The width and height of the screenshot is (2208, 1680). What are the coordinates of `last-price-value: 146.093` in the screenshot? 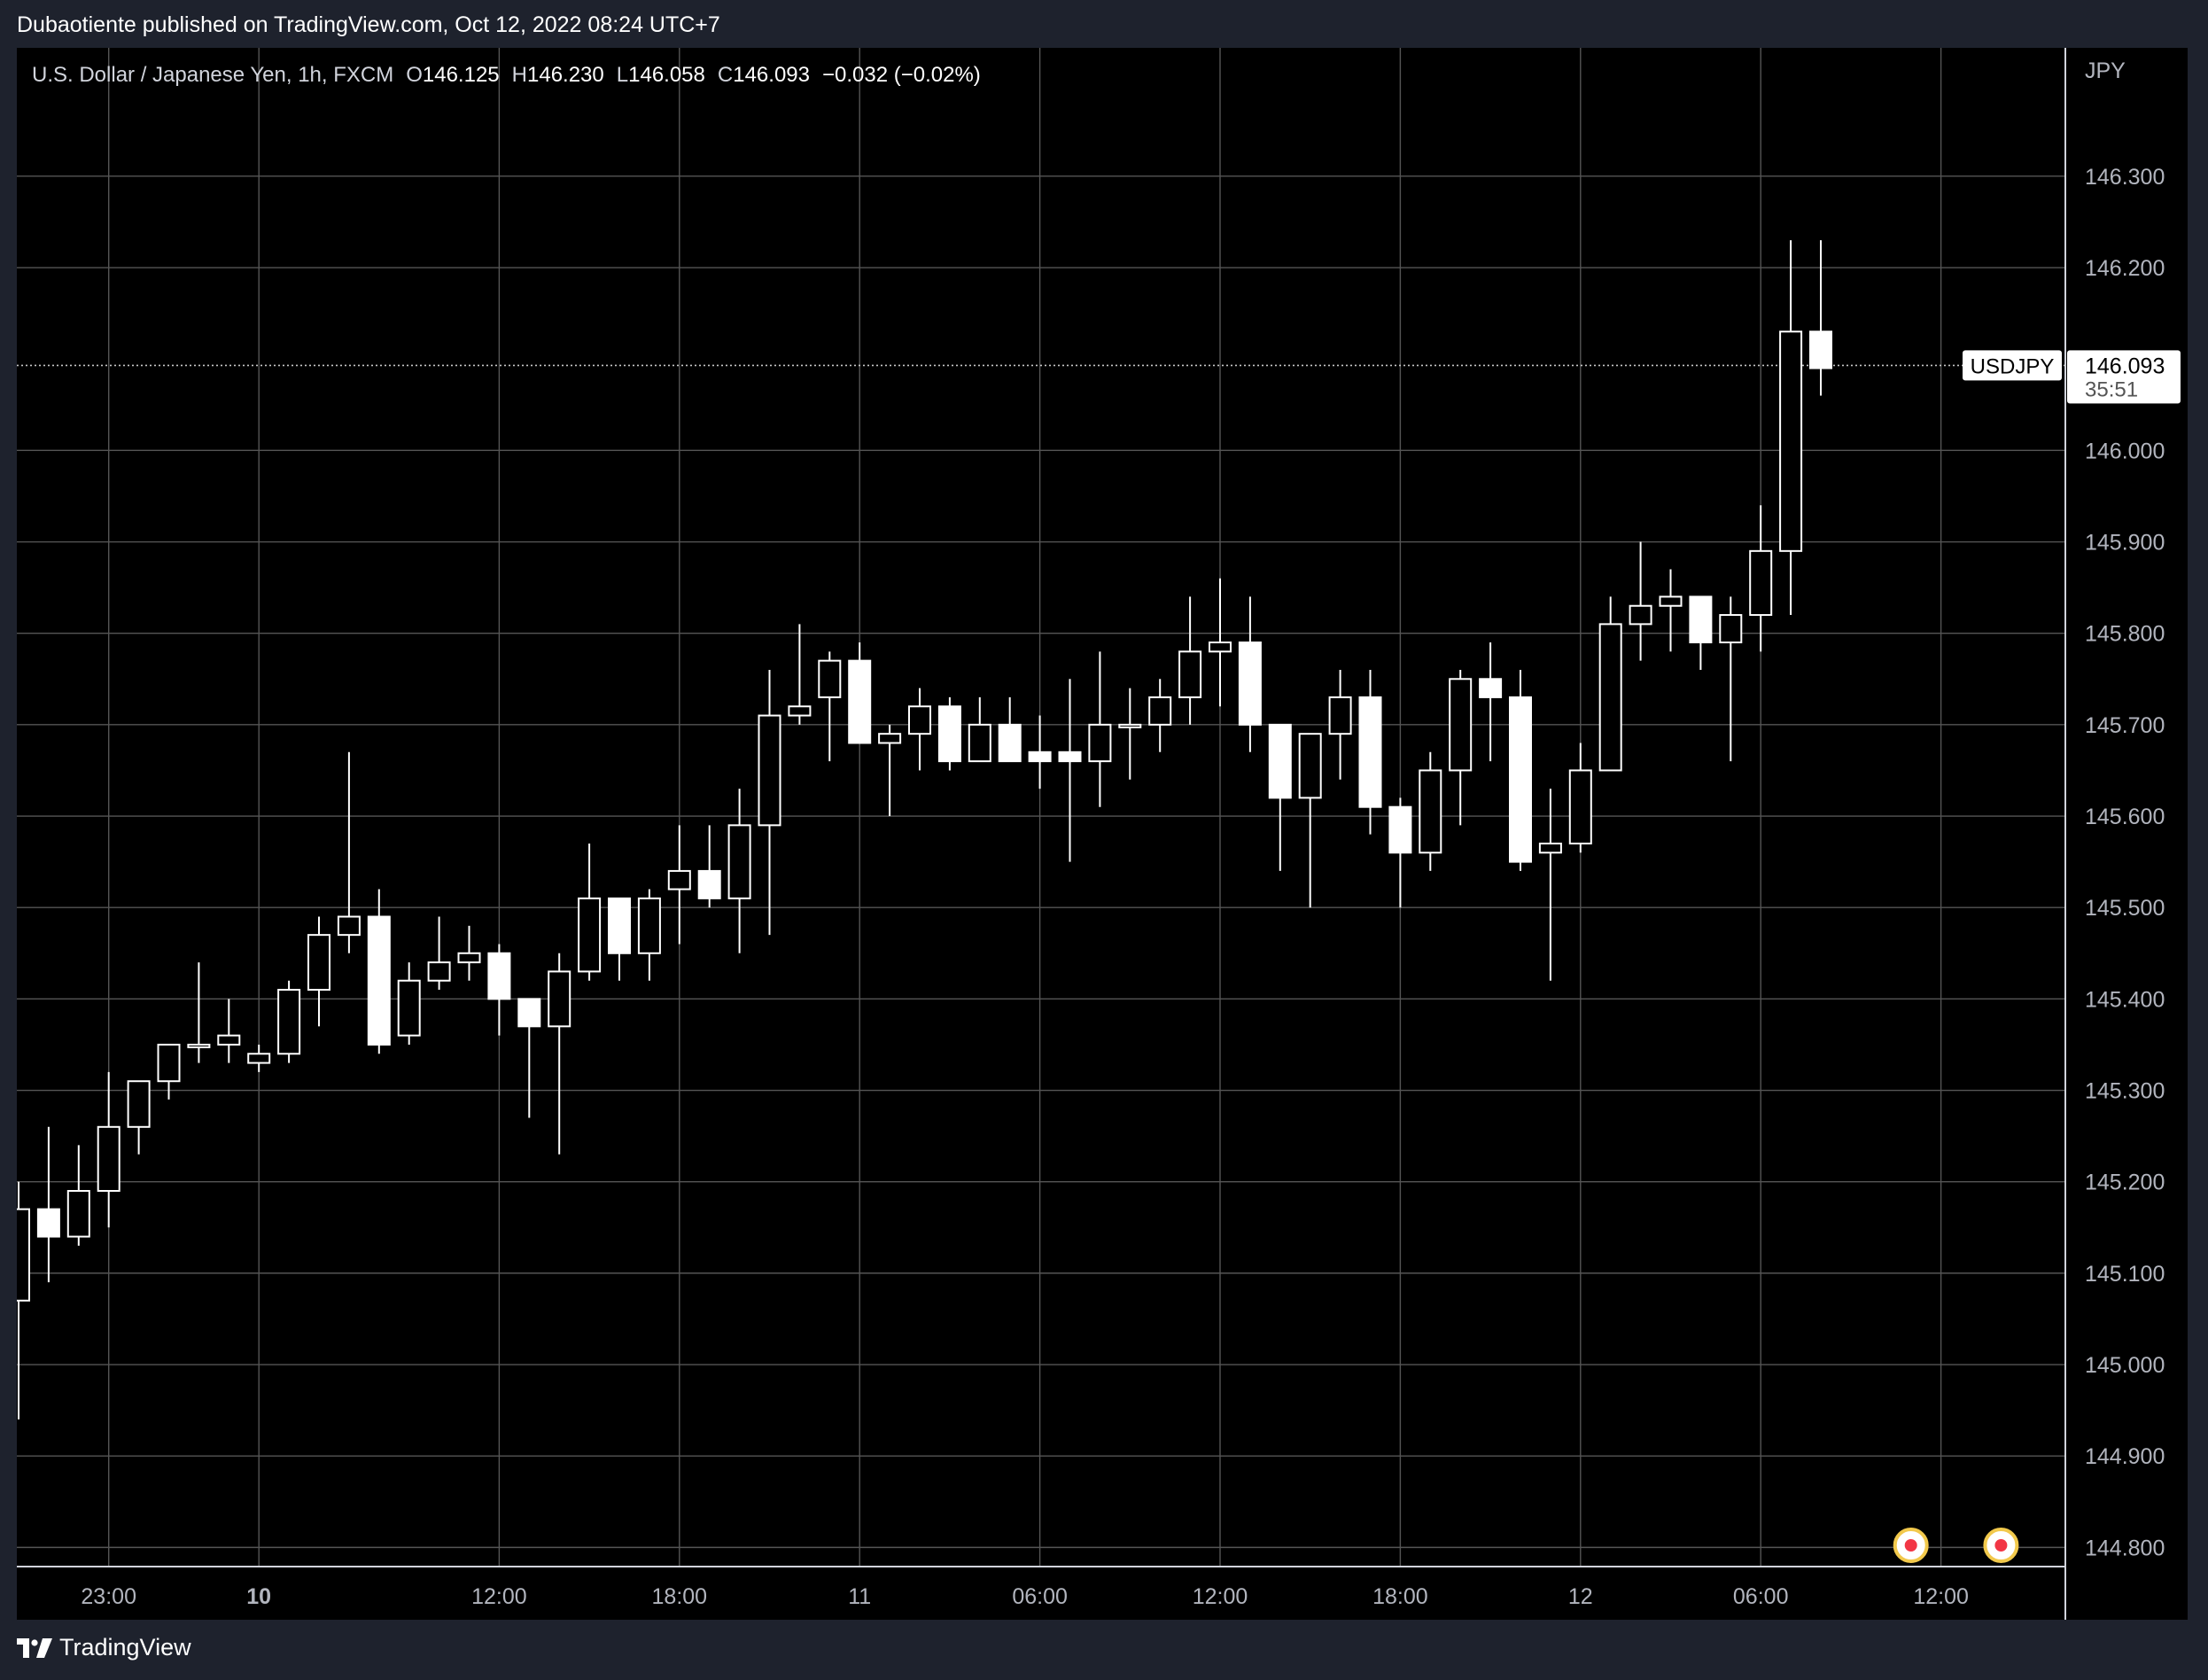 It's located at (2125, 366).